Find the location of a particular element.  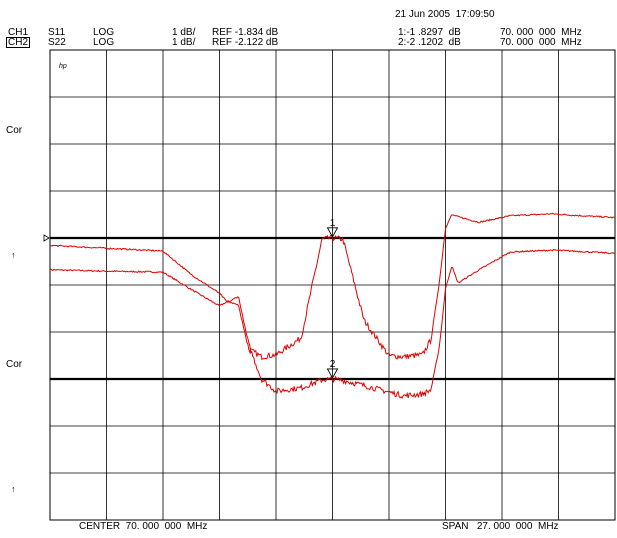

ch2-marker-value: 2:-2 .1202 dB is located at coordinates (429, 42).